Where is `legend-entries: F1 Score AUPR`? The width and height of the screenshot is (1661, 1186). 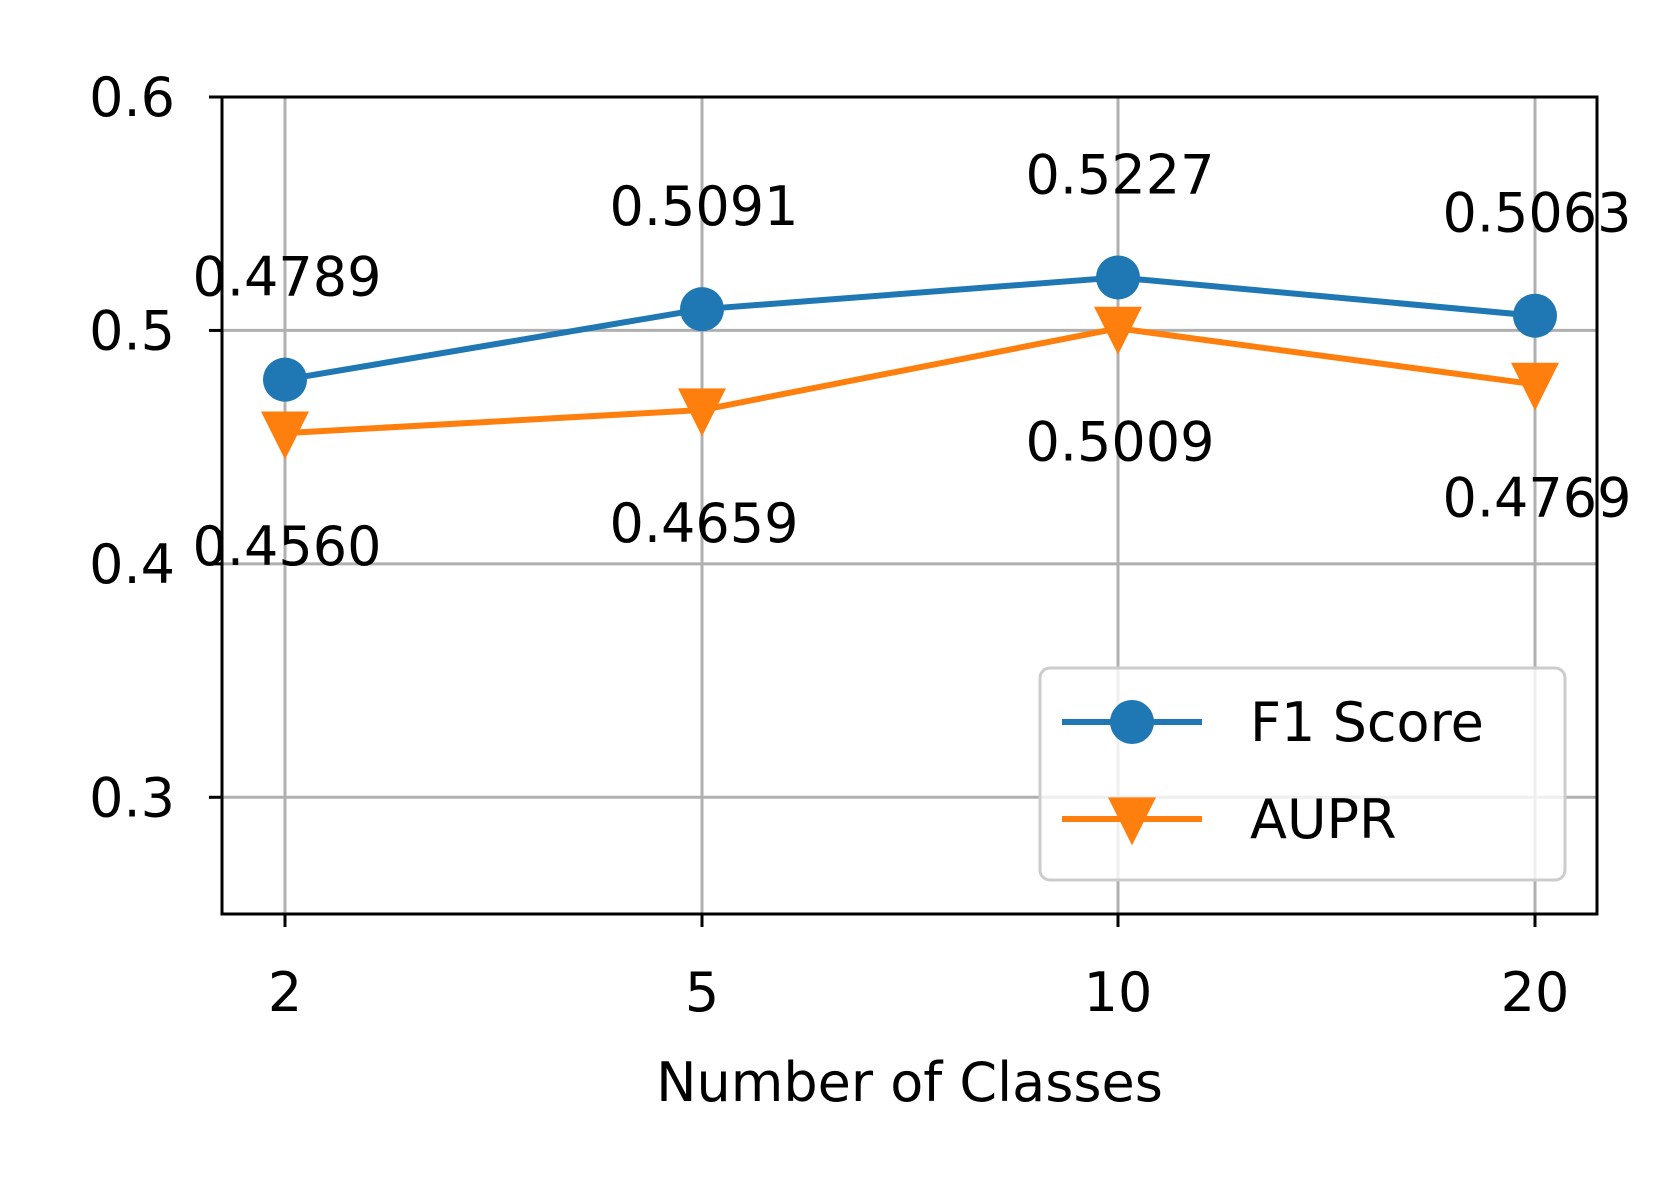
legend-entries: F1 Score AUPR is located at coordinates (1273, 771).